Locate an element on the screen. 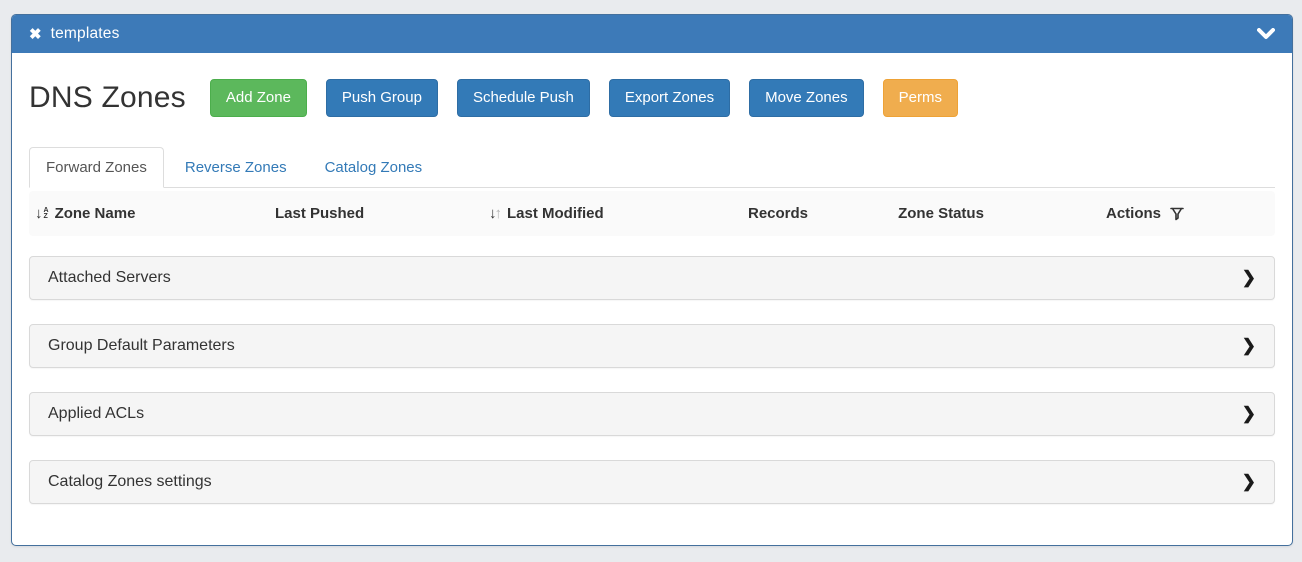  column-label: Last Modified is located at coordinates (555, 213).